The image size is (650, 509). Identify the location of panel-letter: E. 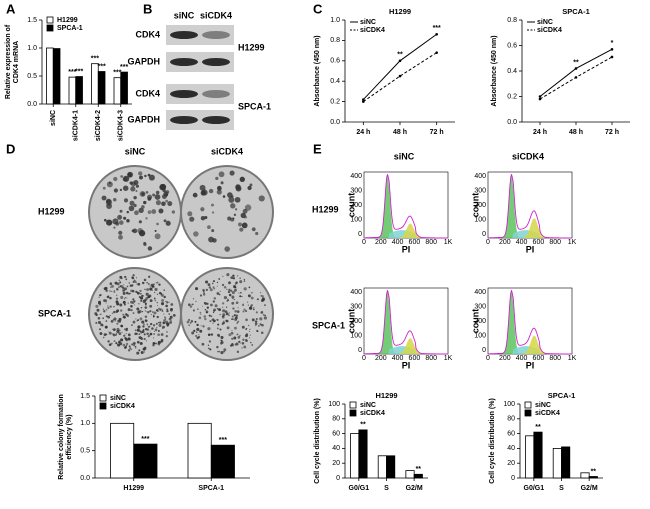
(317, 148).